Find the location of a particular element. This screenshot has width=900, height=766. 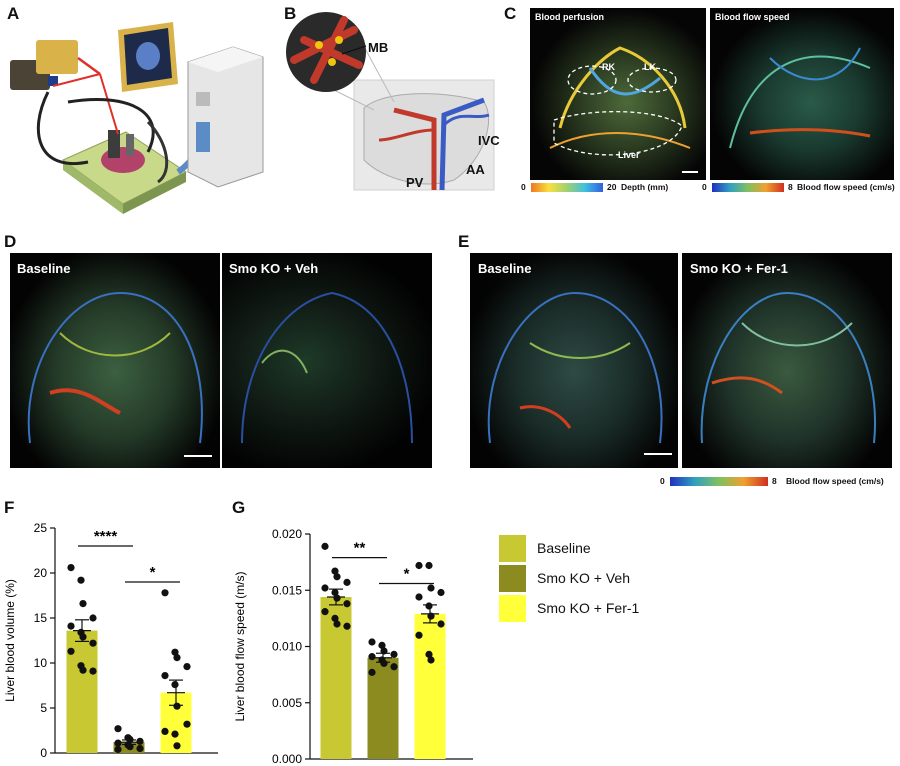

significance-label: ** is located at coordinates (360, 548).